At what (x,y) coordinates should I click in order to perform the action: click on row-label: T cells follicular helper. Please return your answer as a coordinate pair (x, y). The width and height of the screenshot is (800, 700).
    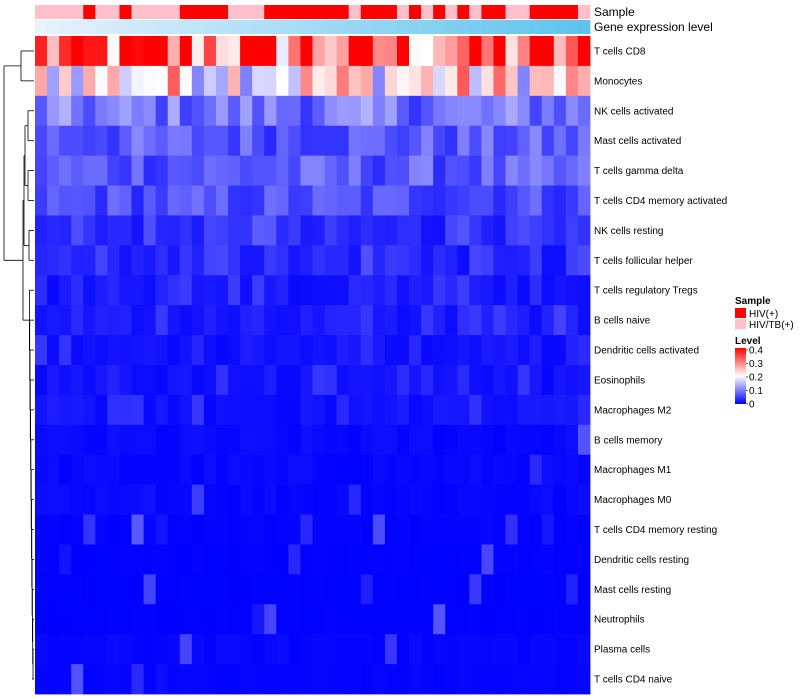
    Looking at the image, I should click on (643, 261).